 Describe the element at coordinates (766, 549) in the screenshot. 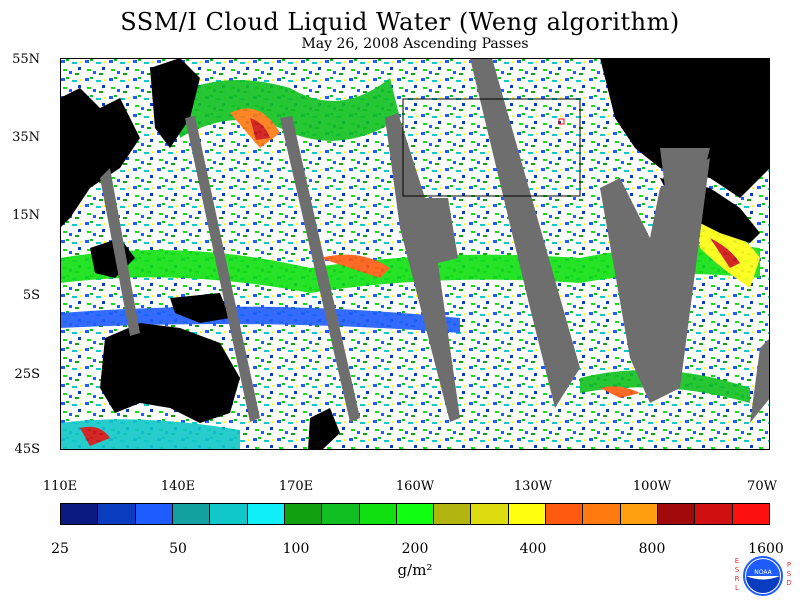

I see `colorbar-tick-label: 1600` at that location.